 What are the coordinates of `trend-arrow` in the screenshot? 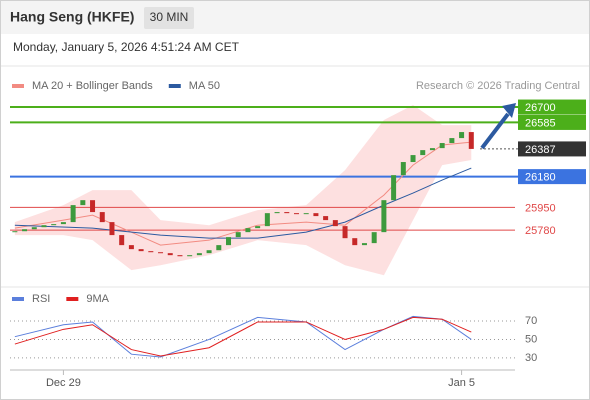 It's located at (495, 131).